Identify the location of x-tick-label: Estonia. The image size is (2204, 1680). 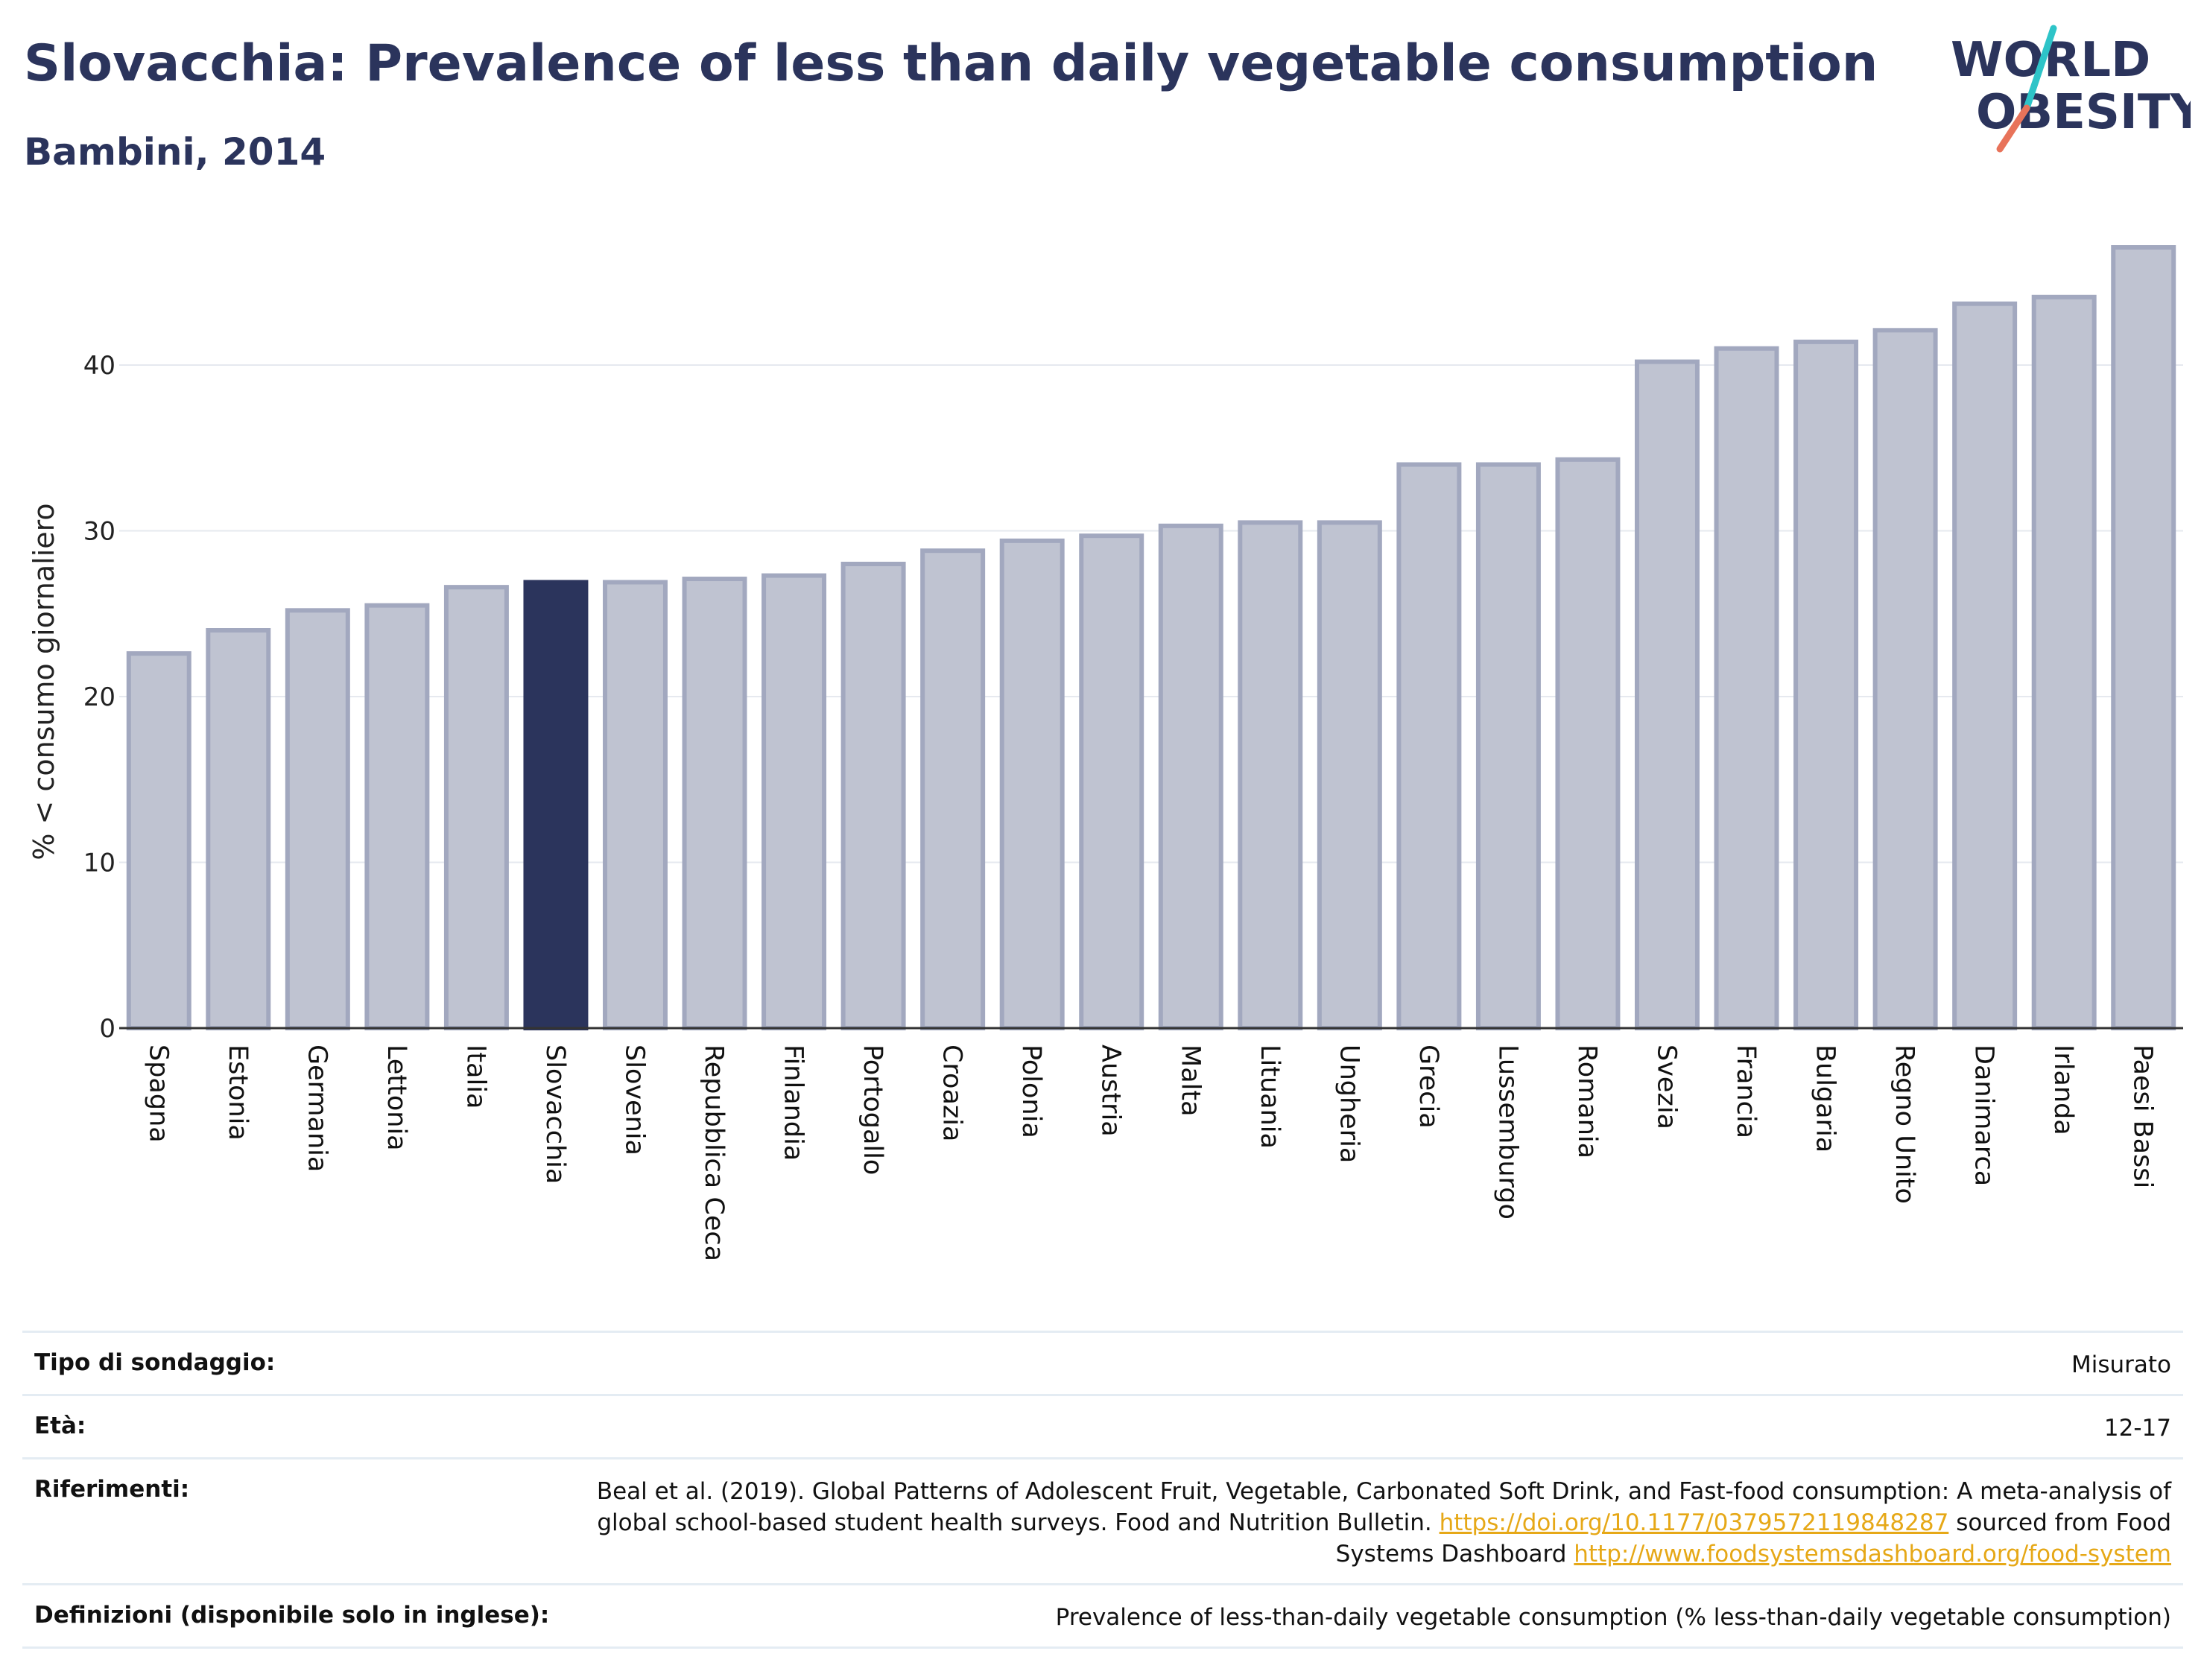
(238, 1093).